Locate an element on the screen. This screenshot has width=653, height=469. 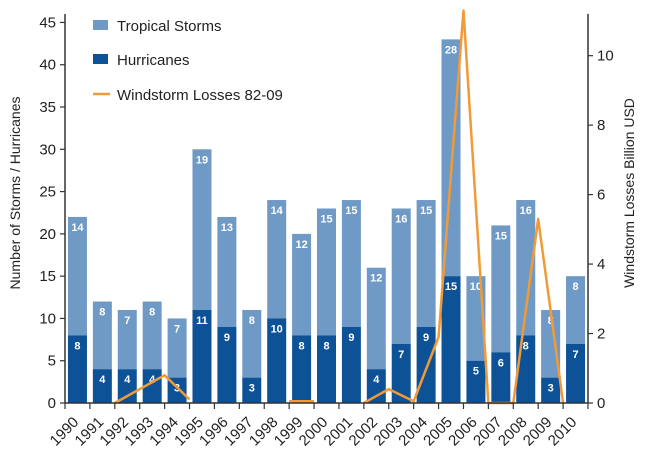
y-tick-label-left: 45 is located at coordinates (47, 22).